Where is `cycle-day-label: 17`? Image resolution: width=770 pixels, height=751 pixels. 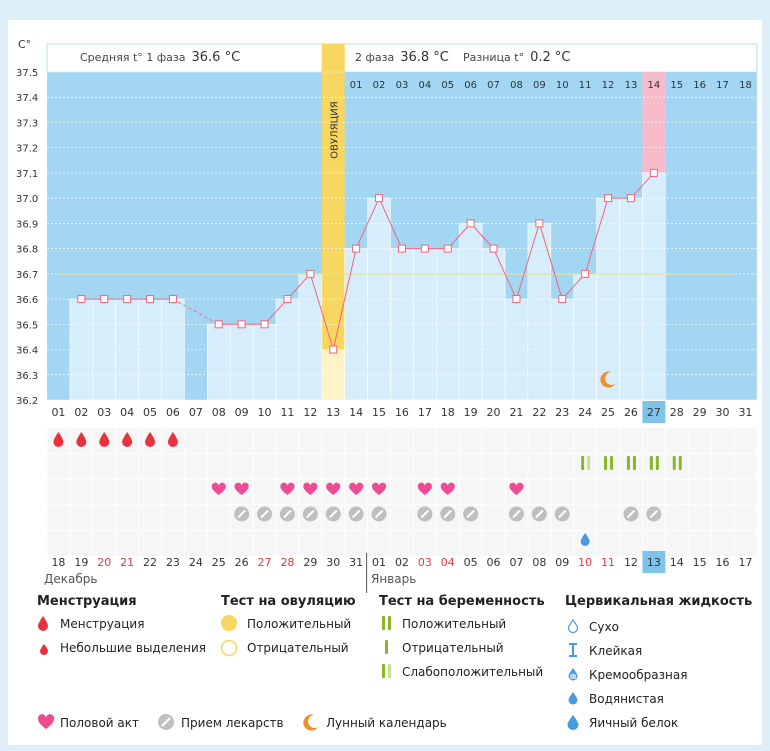
cycle-day-label: 17 is located at coordinates (425, 412).